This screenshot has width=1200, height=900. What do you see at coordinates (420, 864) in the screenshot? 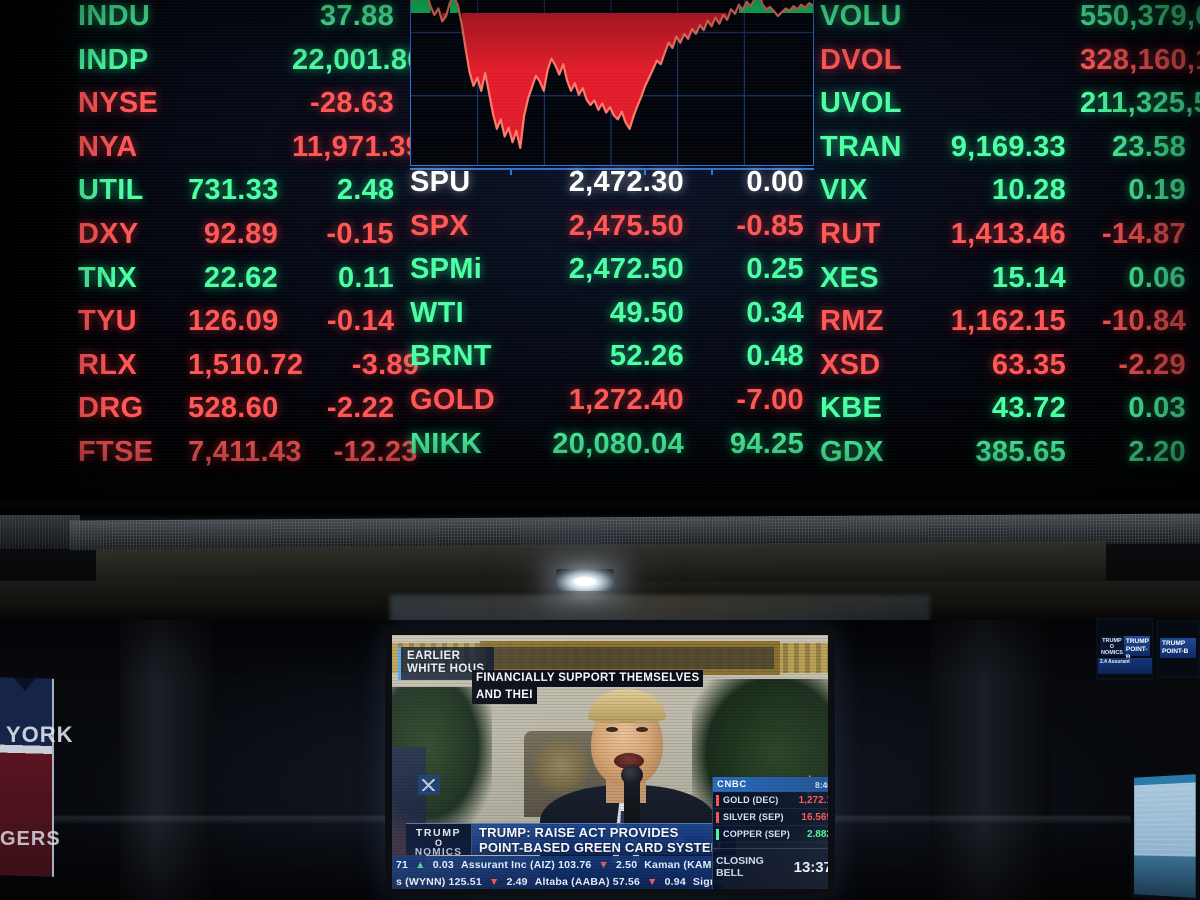
I see `arrow-up-icon: ▲` at bounding box center [420, 864].